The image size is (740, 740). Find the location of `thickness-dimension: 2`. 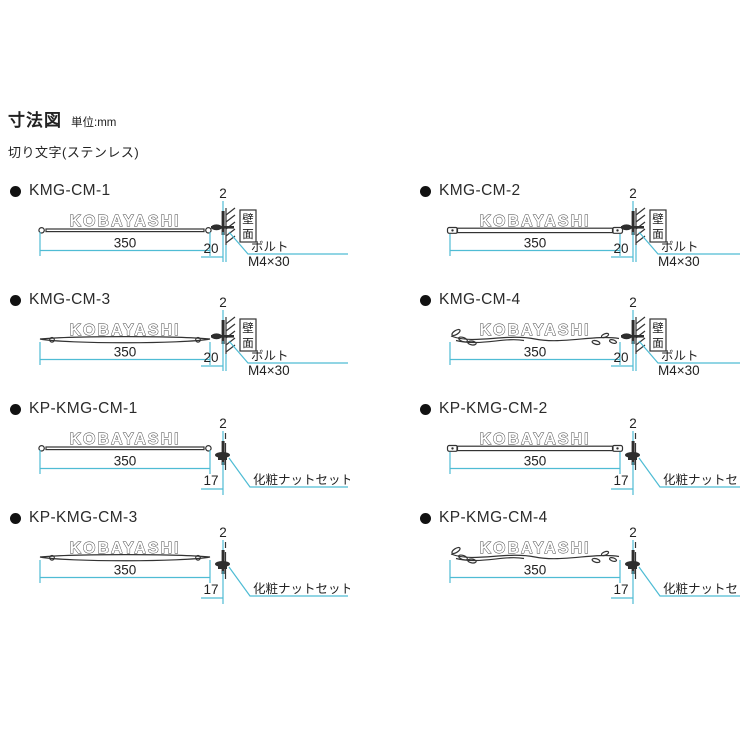

thickness-dimension: 2 is located at coordinates (633, 302).